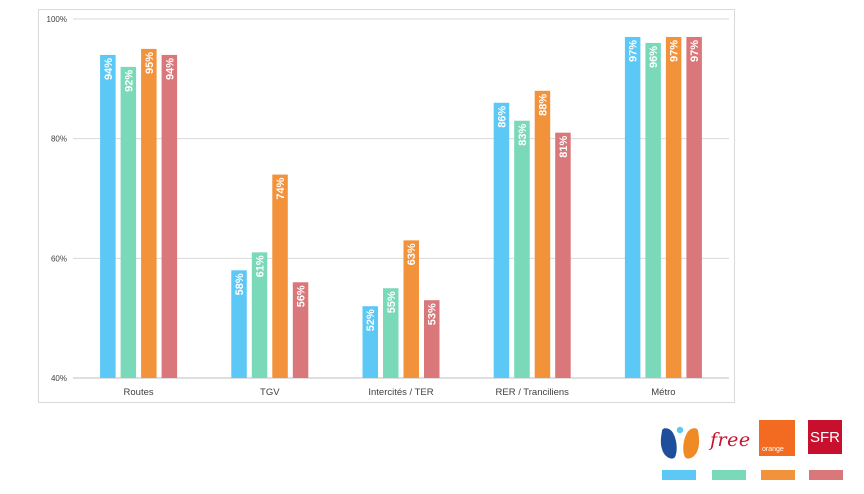 The height and width of the screenshot is (494, 864). What do you see at coordinates (773, 449) in the screenshot?
I see `orange-logo-text: orange` at bounding box center [773, 449].